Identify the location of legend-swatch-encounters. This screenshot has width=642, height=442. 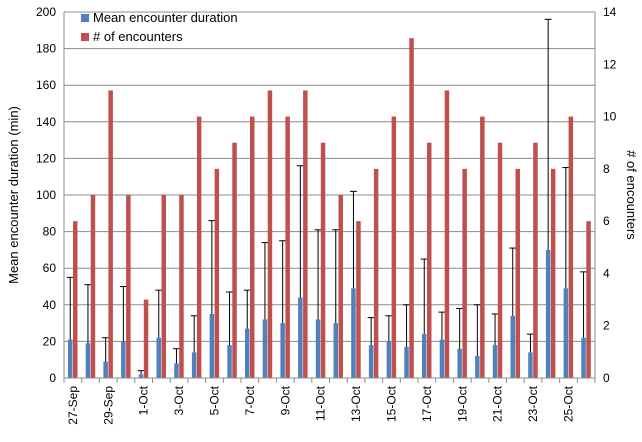
(85, 37).